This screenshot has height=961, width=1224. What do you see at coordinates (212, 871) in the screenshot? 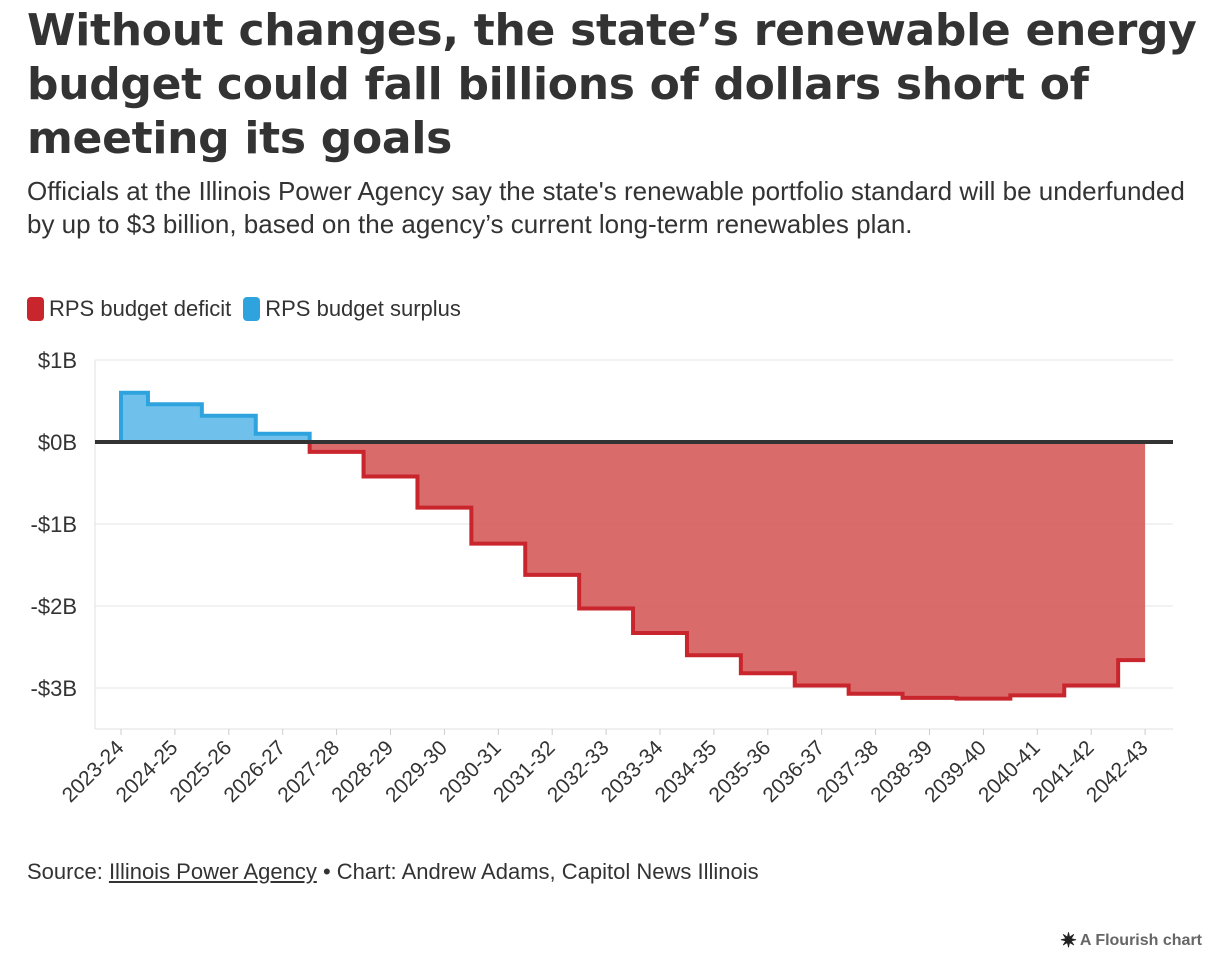
I see `source-link: Illinois Power Agency` at bounding box center [212, 871].